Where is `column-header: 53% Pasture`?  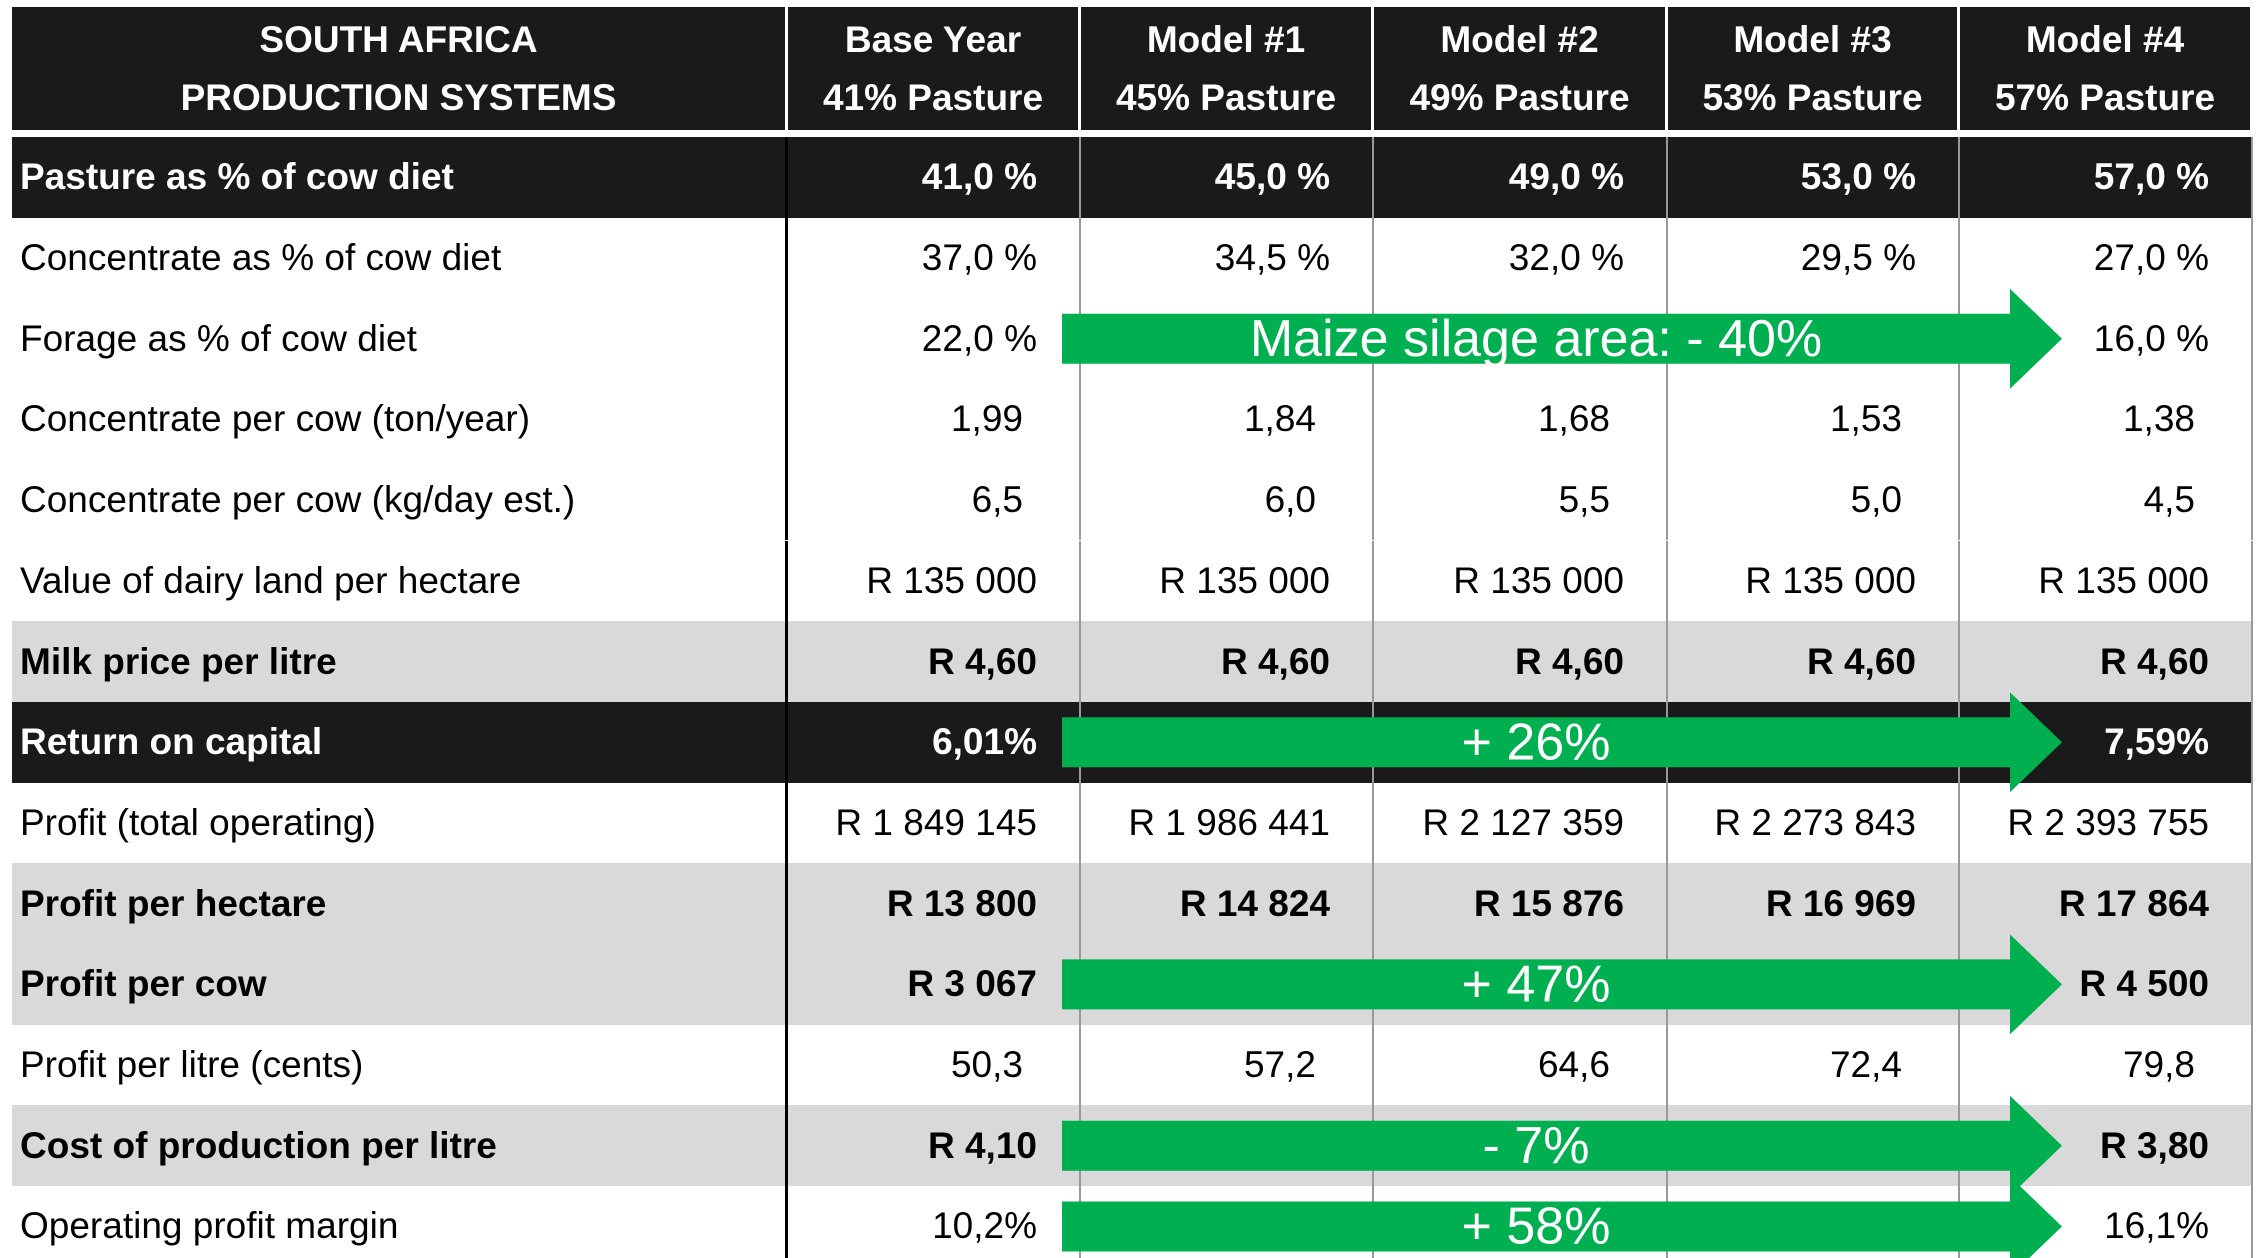
column-header: 53% Pasture is located at coordinates (1812, 97).